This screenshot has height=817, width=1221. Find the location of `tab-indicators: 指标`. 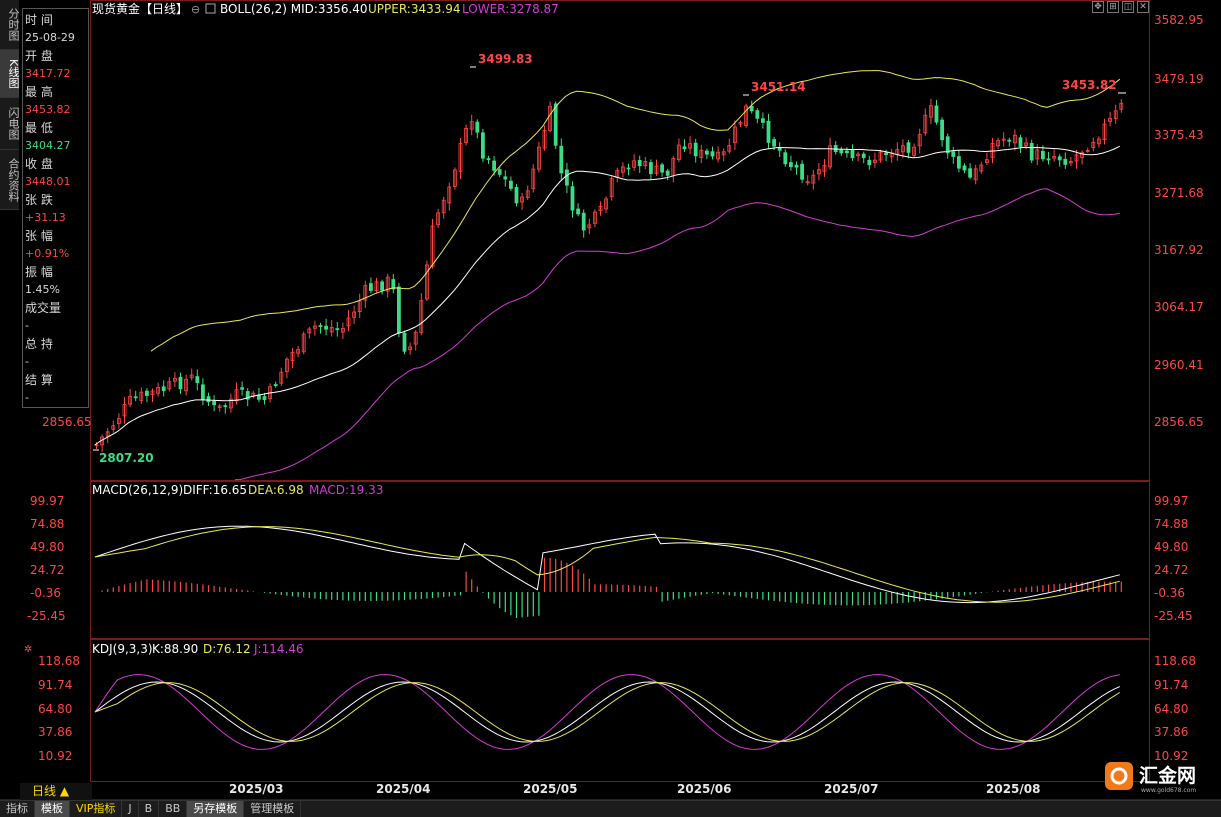

tab-indicators: 指标 is located at coordinates (17, 809).